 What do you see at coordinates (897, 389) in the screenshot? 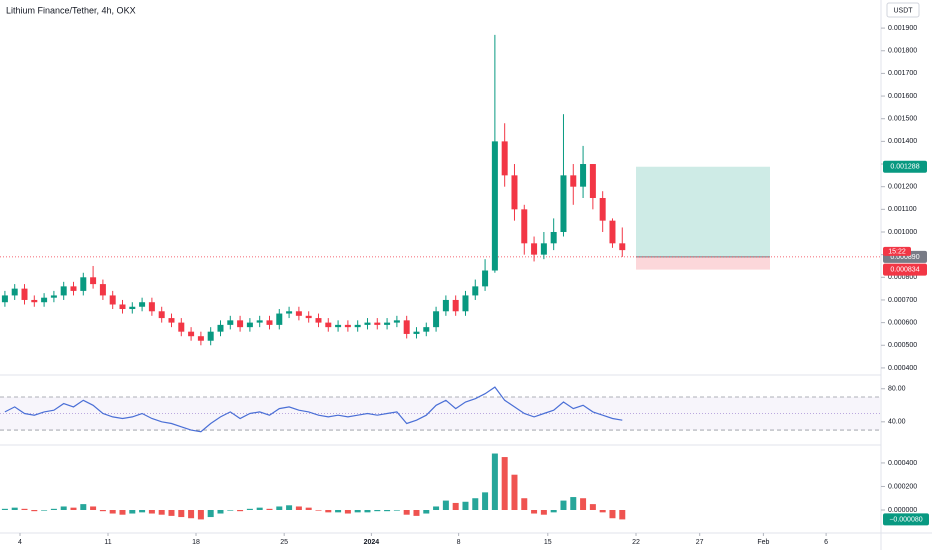
I see `y-tick-label: 80.00` at bounding box center [897, 389].